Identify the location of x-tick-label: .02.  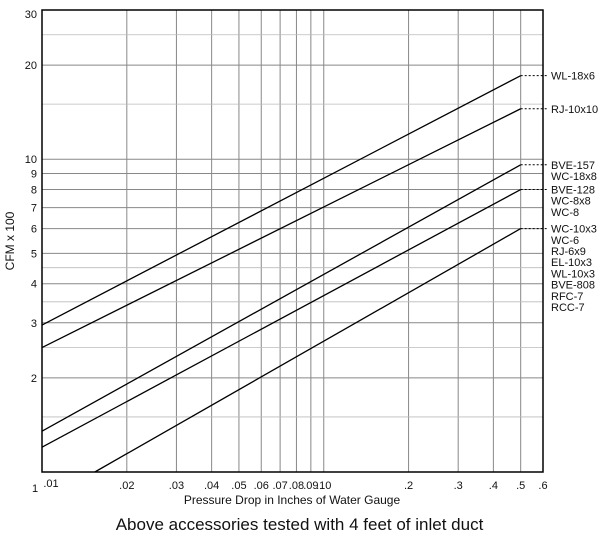
(126, 486).